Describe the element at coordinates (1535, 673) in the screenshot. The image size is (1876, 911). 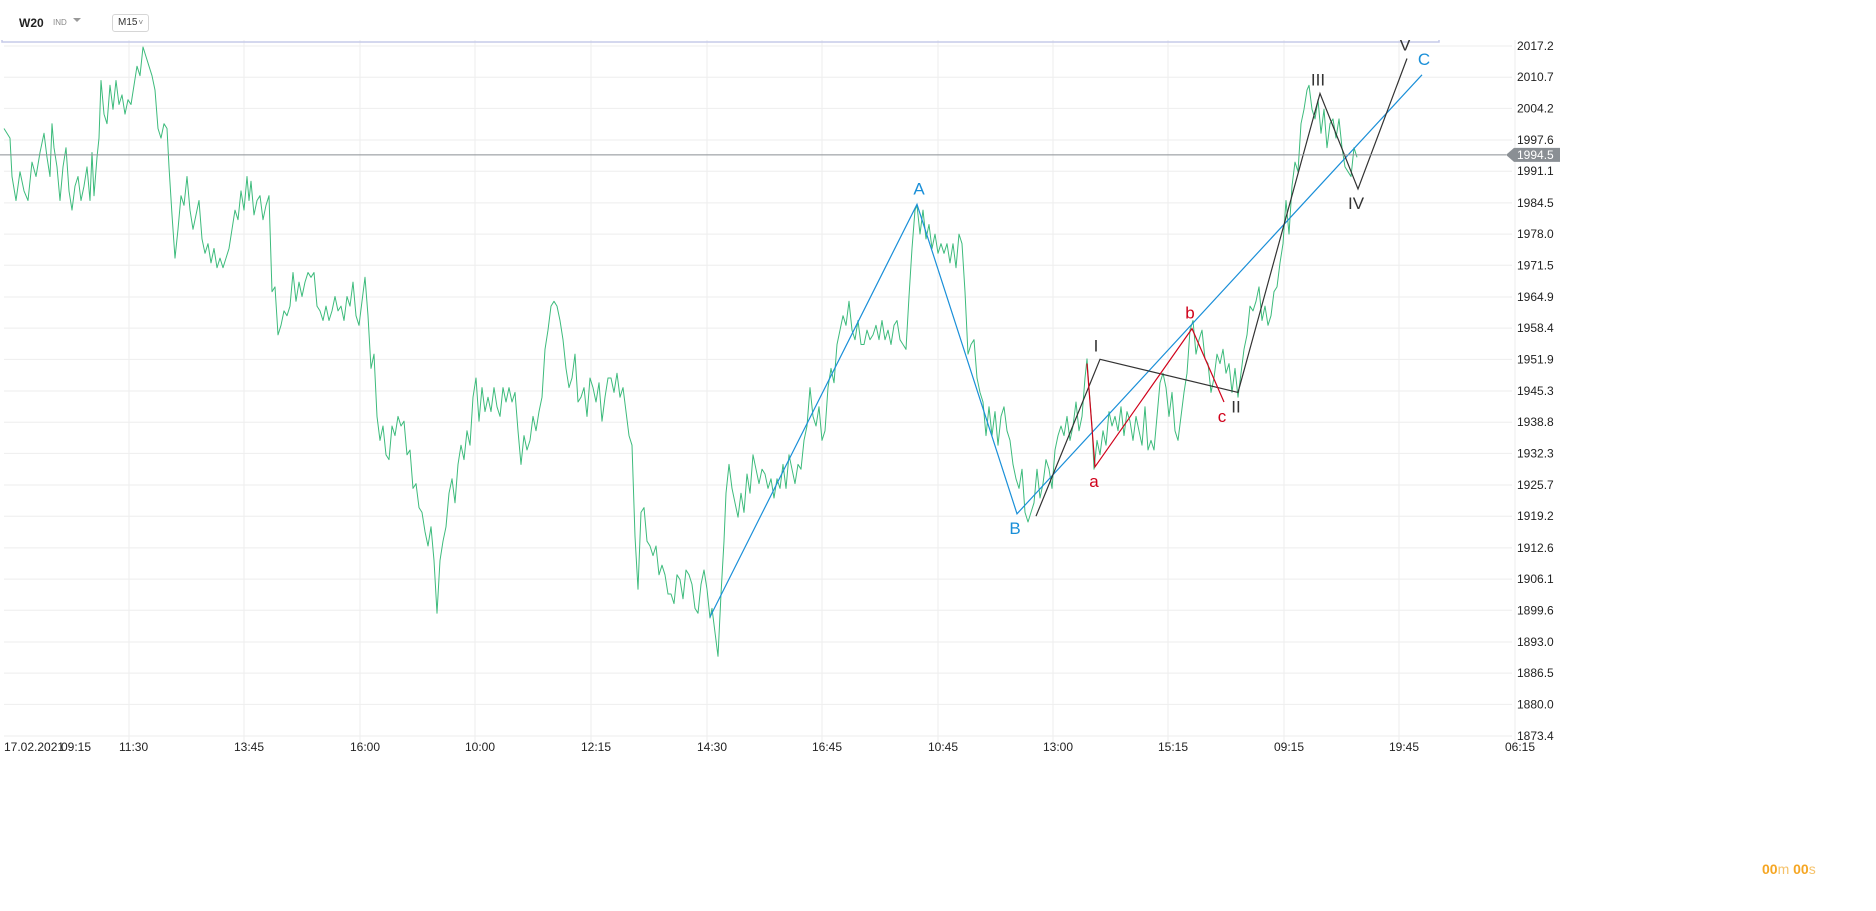
I see `y-tick-label: 1886.5` at that location.